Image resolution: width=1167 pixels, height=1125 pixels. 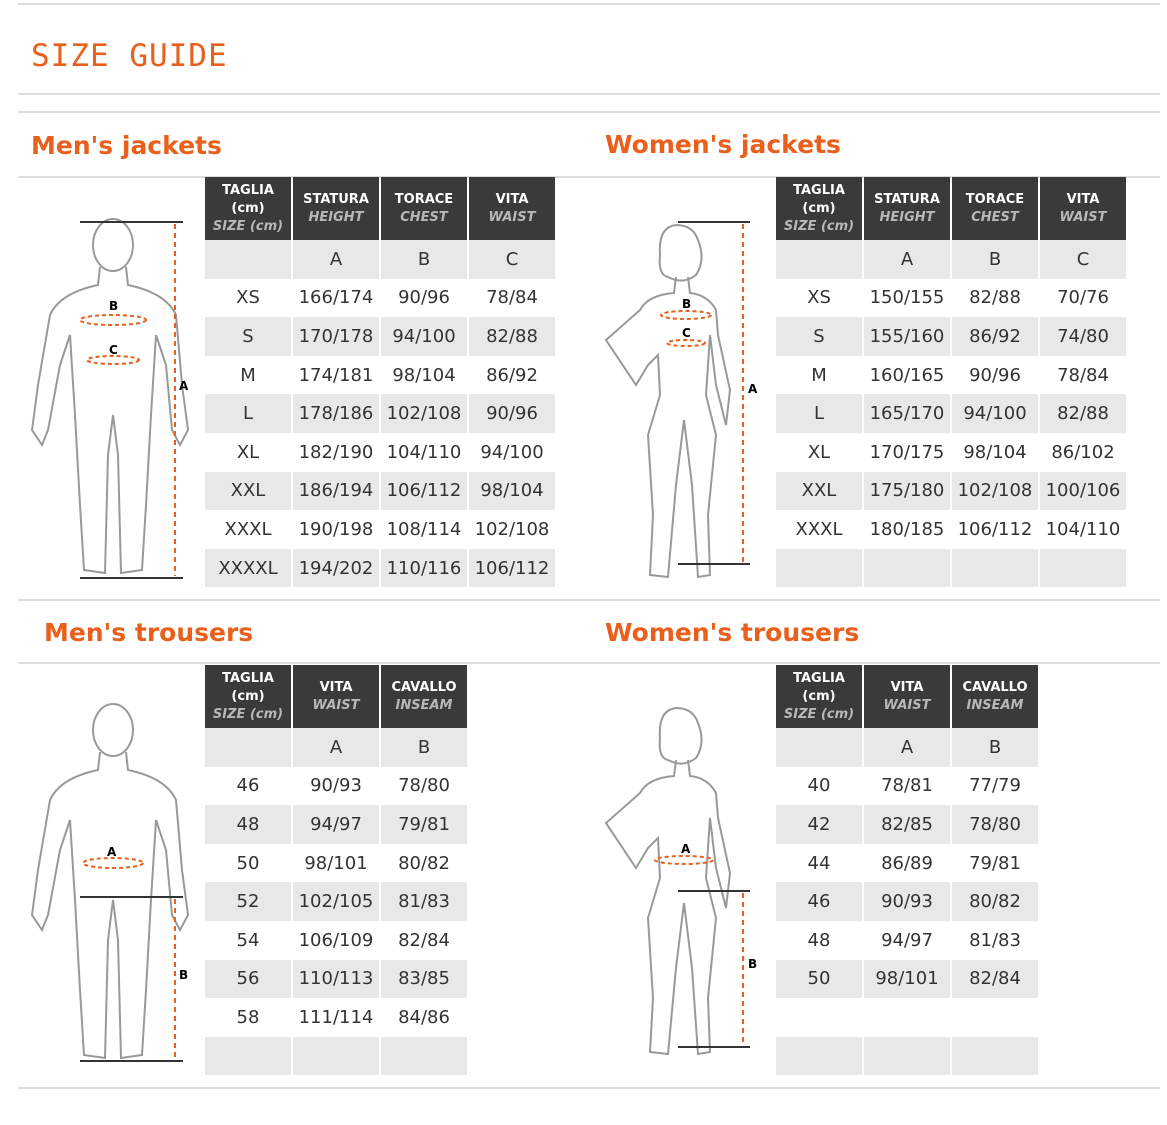 What do you see at coordinates (248, 786) in the screenshot?
I see `table-cell: 46` at bounding box center [248, 786].